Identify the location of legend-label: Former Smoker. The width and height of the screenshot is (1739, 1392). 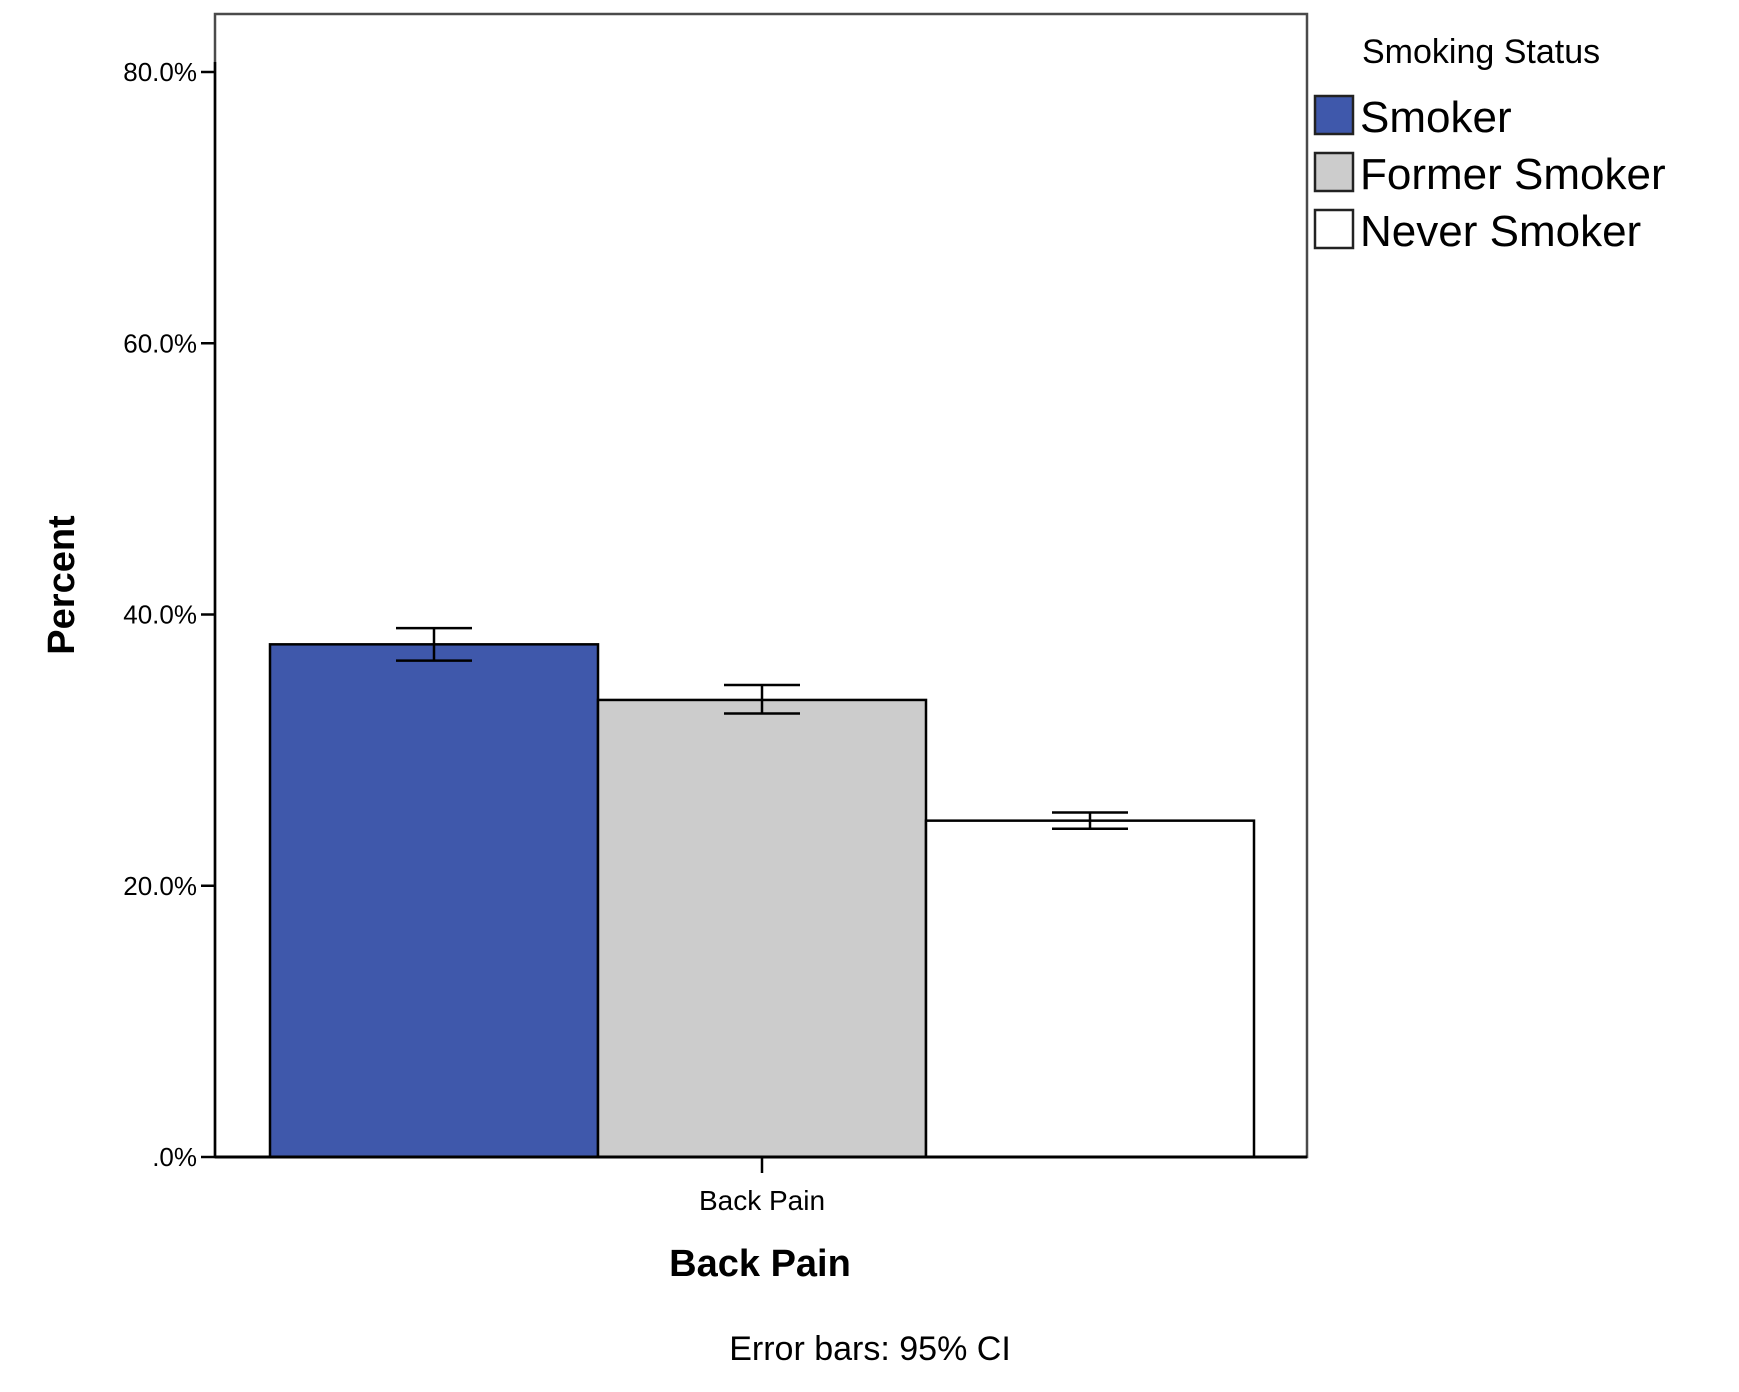
(1513, 174).